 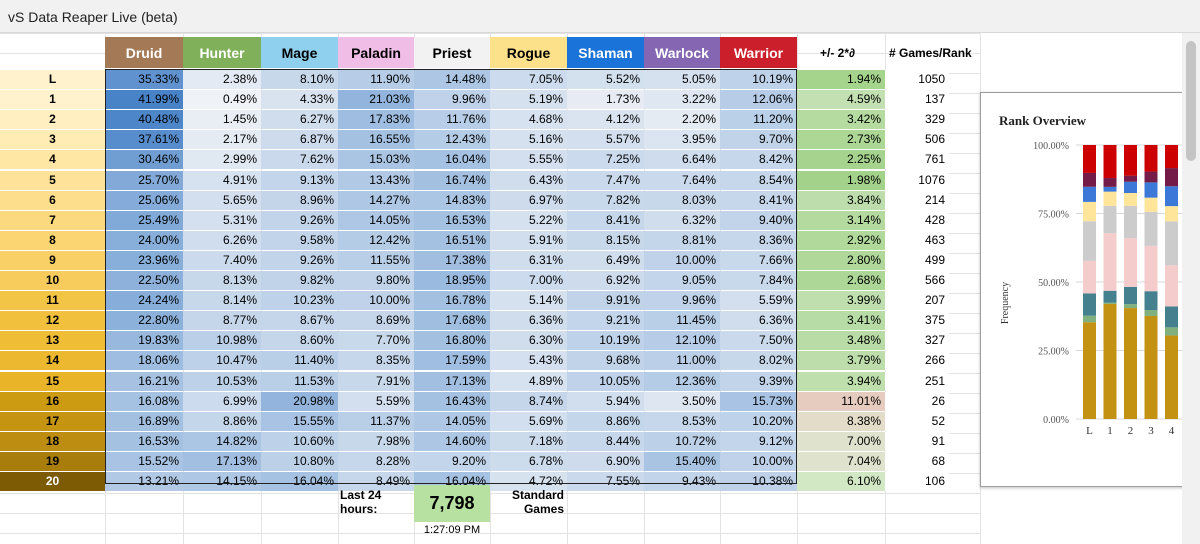 What do you see at coordinates (144, 140) in the screenshot?
I see `winrate-cell: 37.61%` at bounding box center [144, 140].